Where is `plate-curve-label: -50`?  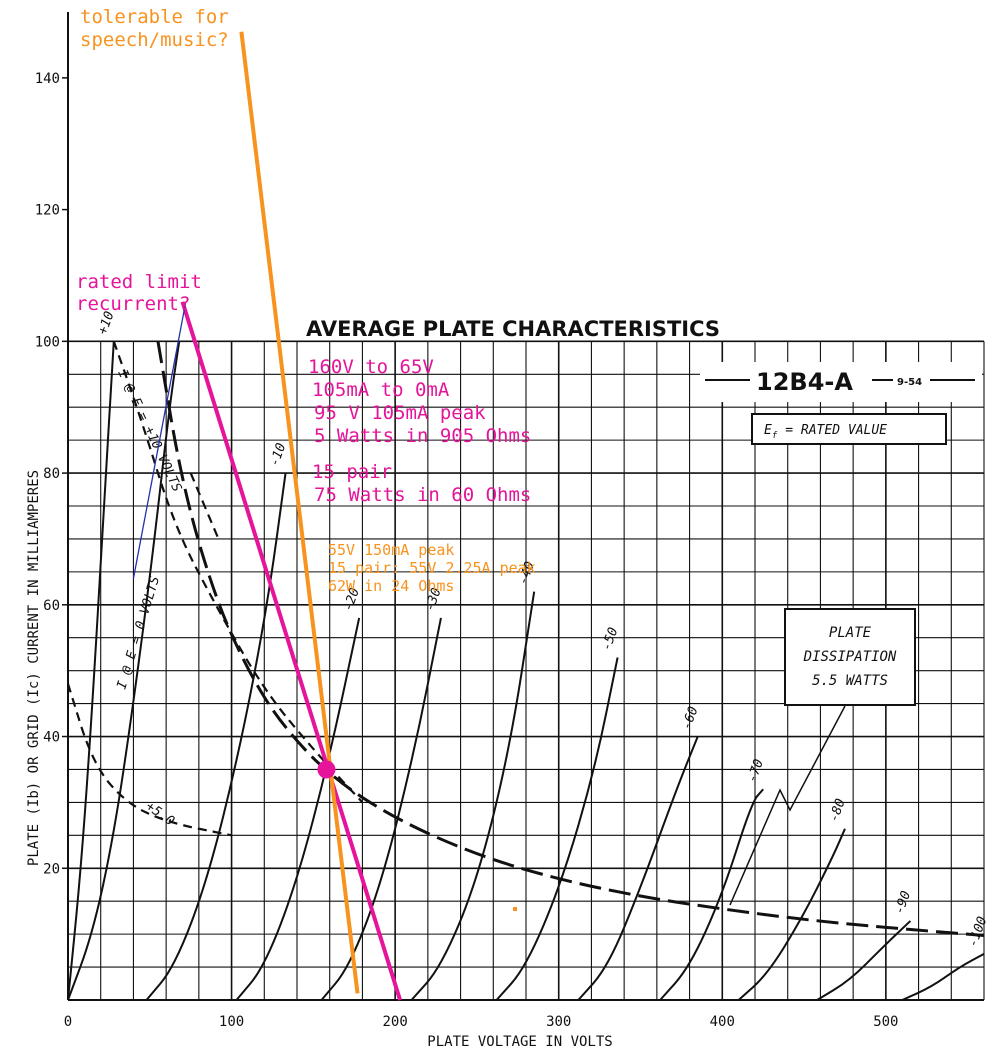
plate-curve-label: -50 is located at coordinates (610, 639).